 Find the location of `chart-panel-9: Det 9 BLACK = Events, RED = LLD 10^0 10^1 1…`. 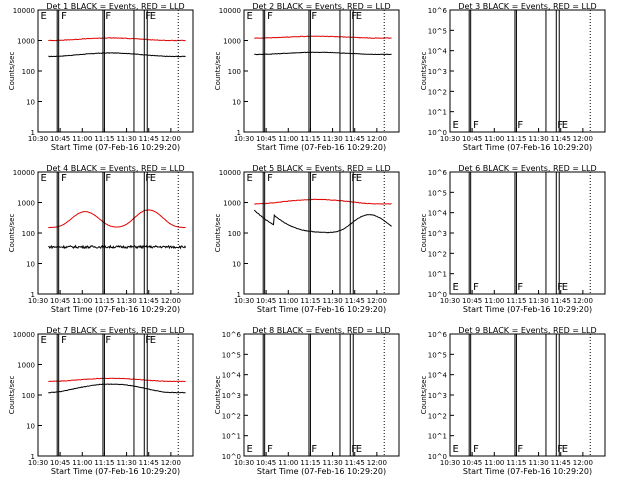

chart-panel-9: Det 9 BLACK = Events, RED = LLD 10^0 10^1 1… is located at coordinates (513, 401).